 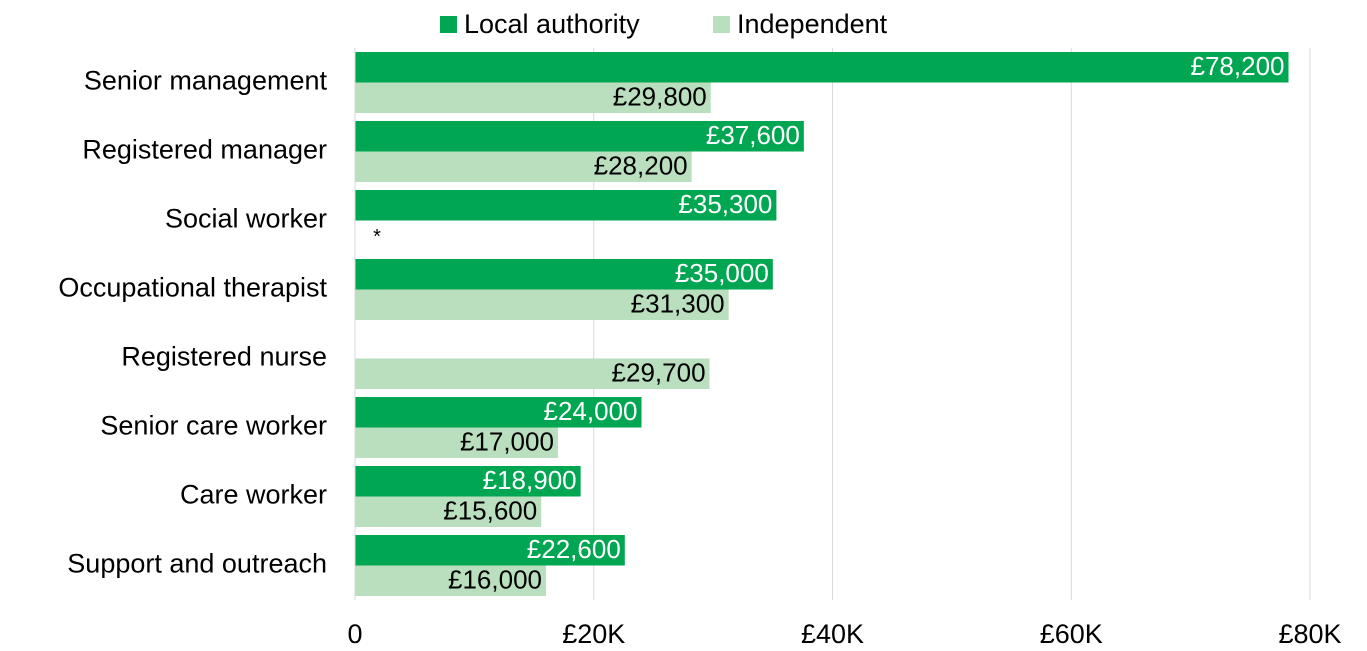 What do you see at coordinates (213, 426) in the screenshot?
I see `category-label: Senior care worker` at bounding box center [213, 426].